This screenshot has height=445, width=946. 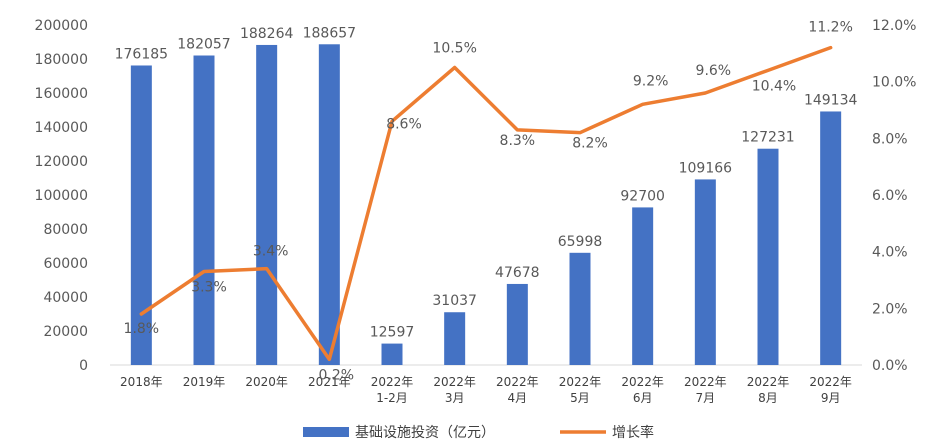 I want to click on x-tick-label-line: 2018年, so click(x=141, y=382).